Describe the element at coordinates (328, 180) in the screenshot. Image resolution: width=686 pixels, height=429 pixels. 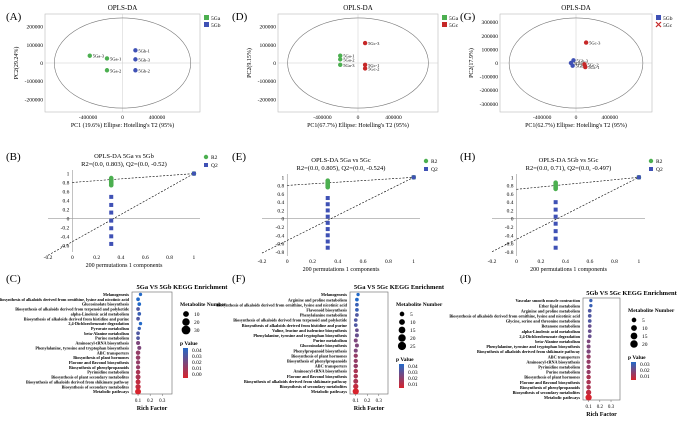
I see `r2-perm-point` at that location.